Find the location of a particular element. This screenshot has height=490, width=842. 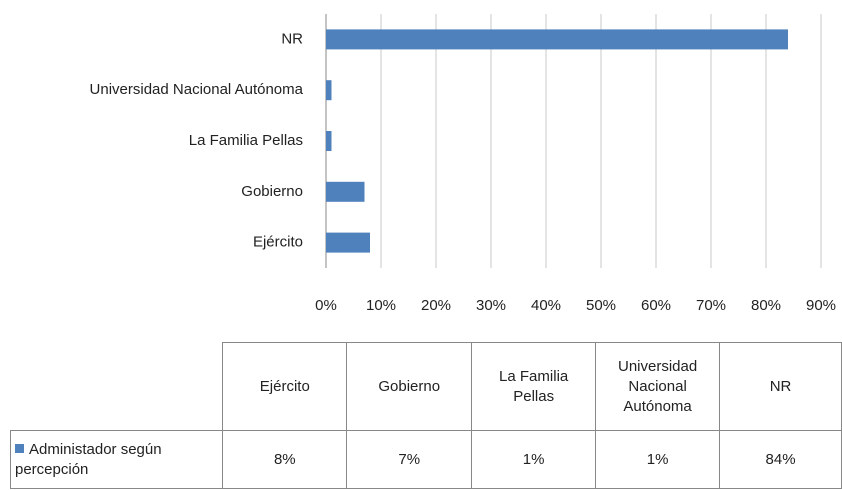

table-value: 7% is located at coordinates (409, 459).